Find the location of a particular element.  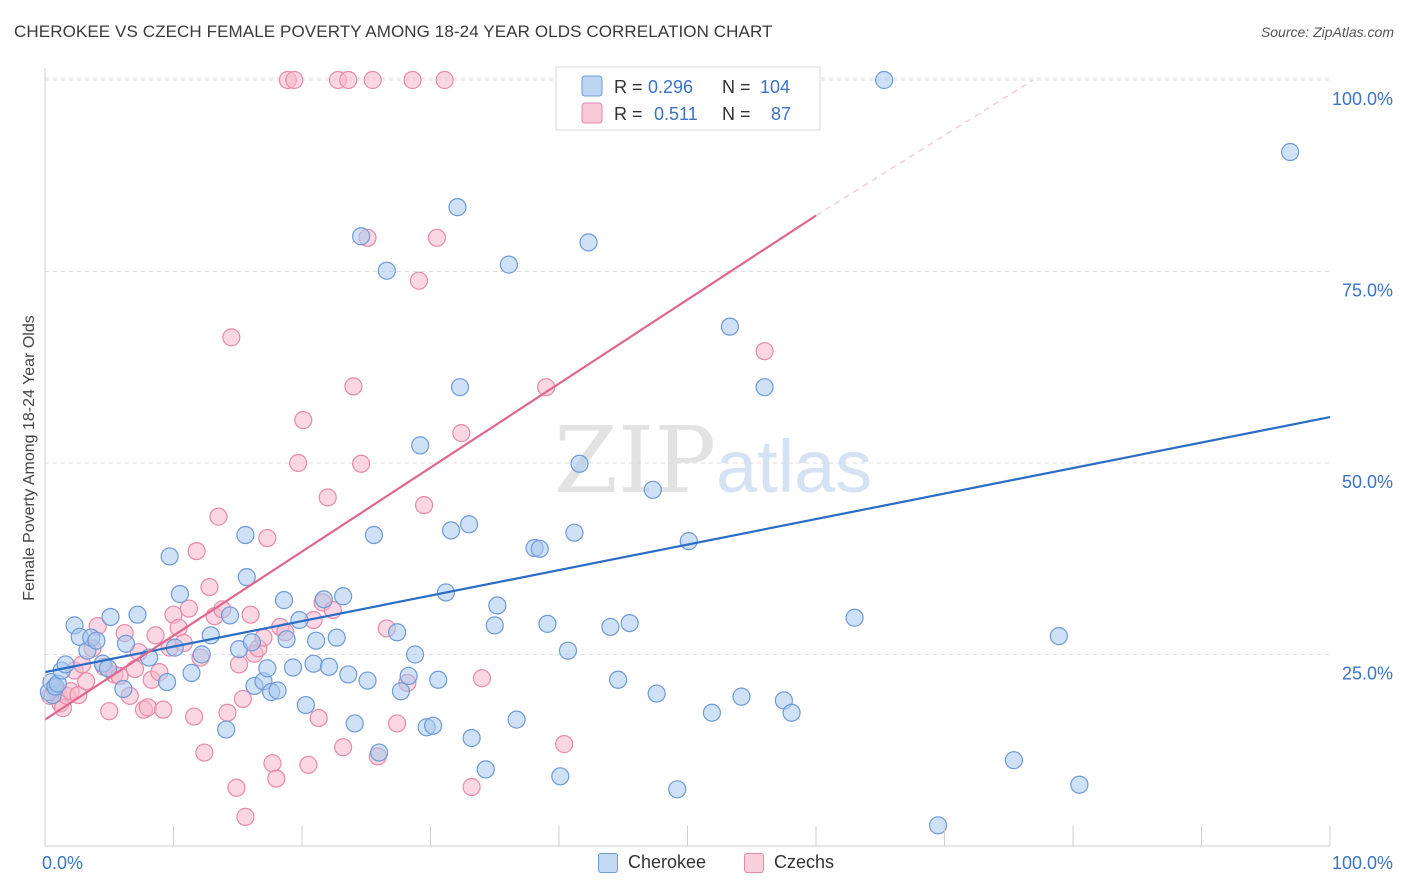

legend-n-value: 87 is located at coordinates (781, 114).